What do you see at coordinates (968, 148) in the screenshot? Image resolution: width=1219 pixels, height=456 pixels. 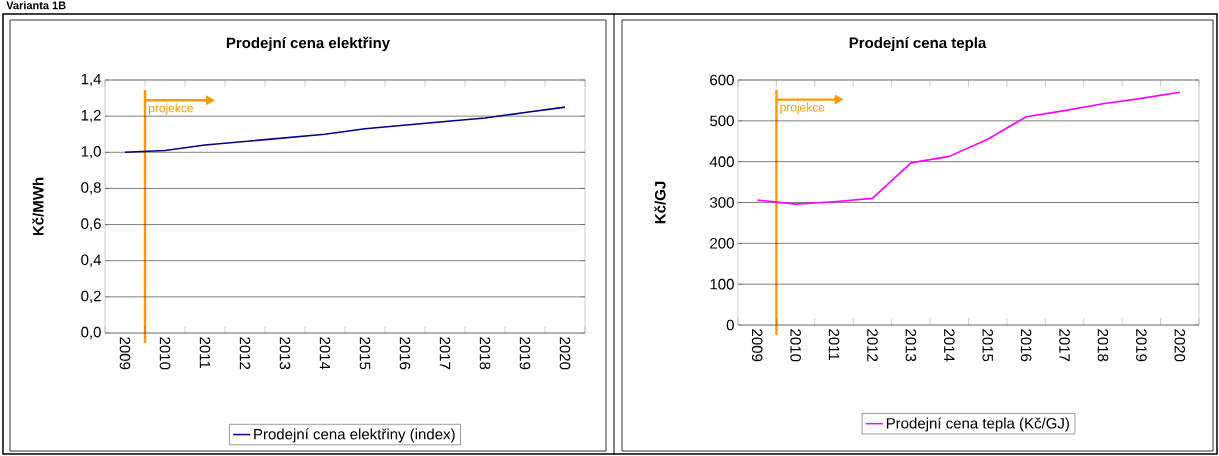 I see `line-series` at bounding box center [968, 148].